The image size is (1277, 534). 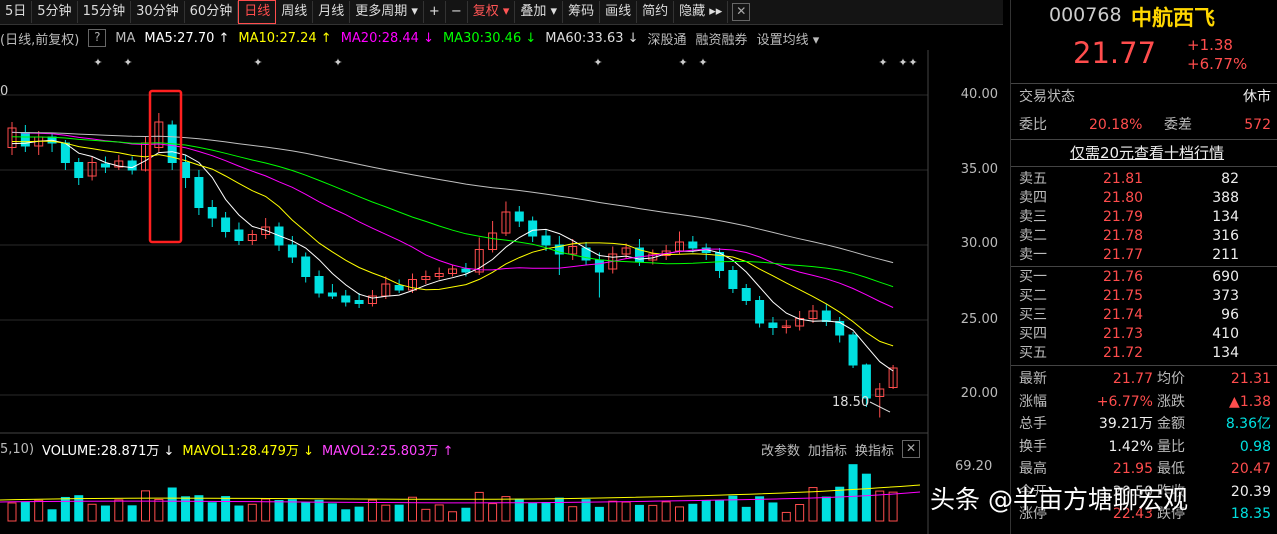 What do you see at coordinates (1125, 424) in the screenshot?
I see `stat-value: 39.21万` at bounding box center [1125, 424].